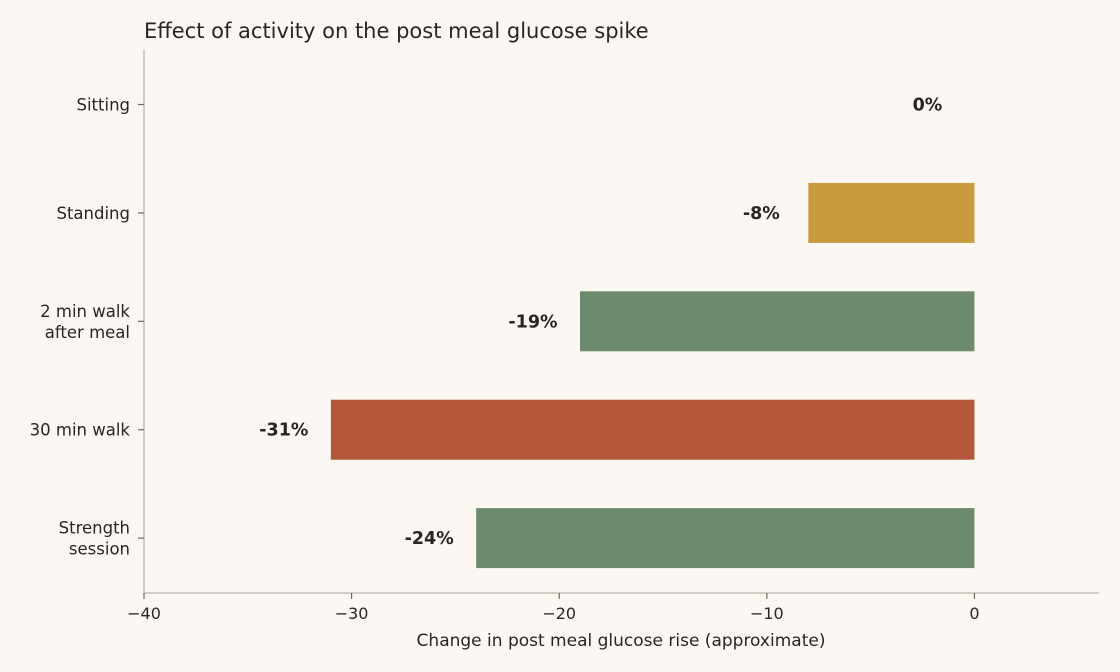 Image resolution: width=1120 pixels, height=672 pixels. What do you see at coordinates (283, 431) in the screenshot?
I see `data-label: -31%` at bounding box center [283, 431].